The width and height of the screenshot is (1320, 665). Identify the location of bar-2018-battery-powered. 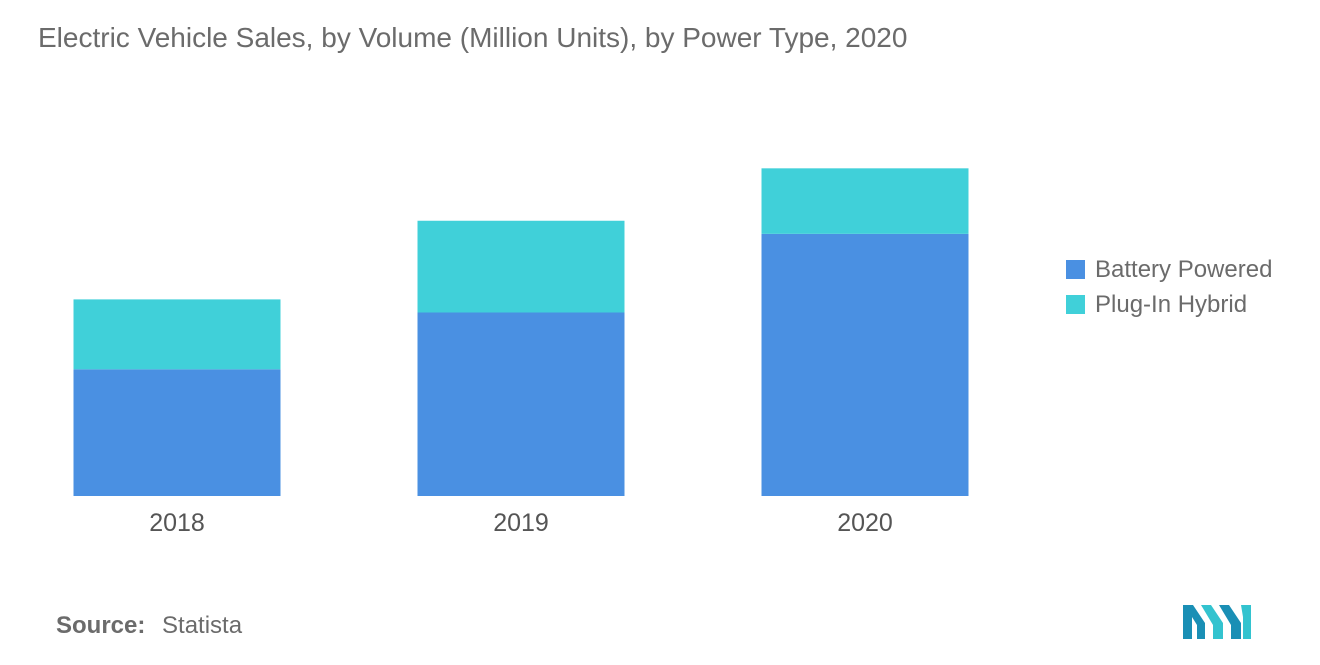
(177, 432).